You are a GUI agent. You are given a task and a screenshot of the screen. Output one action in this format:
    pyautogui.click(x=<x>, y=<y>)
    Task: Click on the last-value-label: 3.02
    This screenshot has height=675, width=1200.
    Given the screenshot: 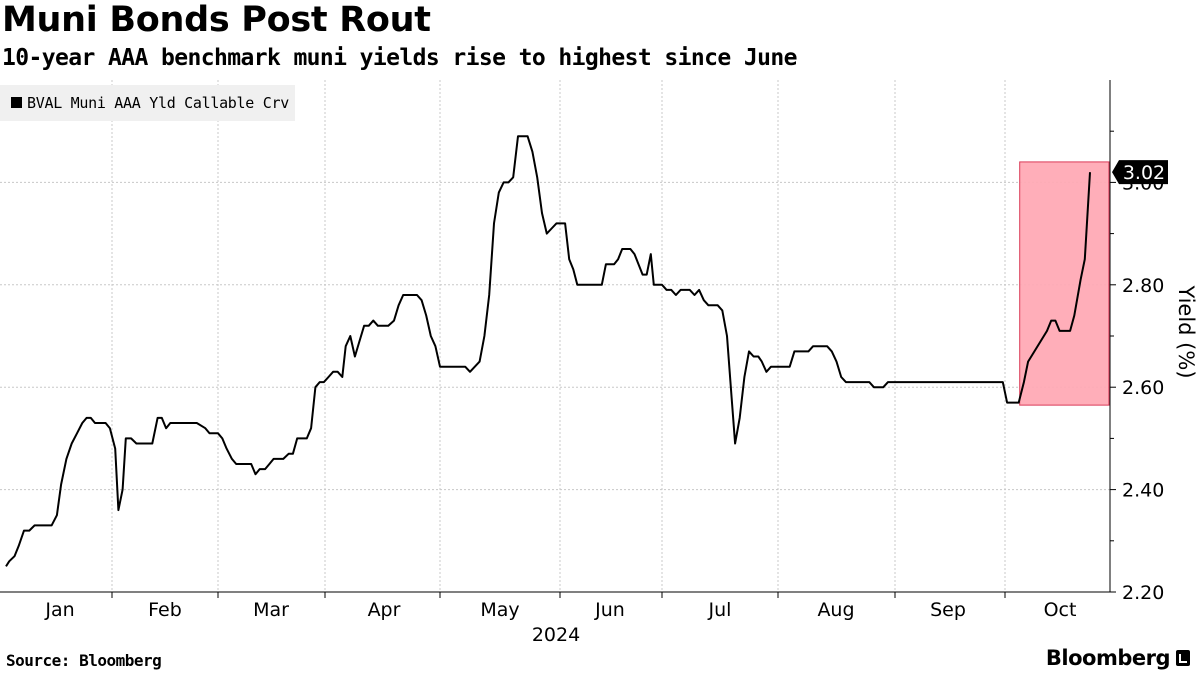 What is the action you would take?
    pyautogui.click(x=1144, y=173)
    